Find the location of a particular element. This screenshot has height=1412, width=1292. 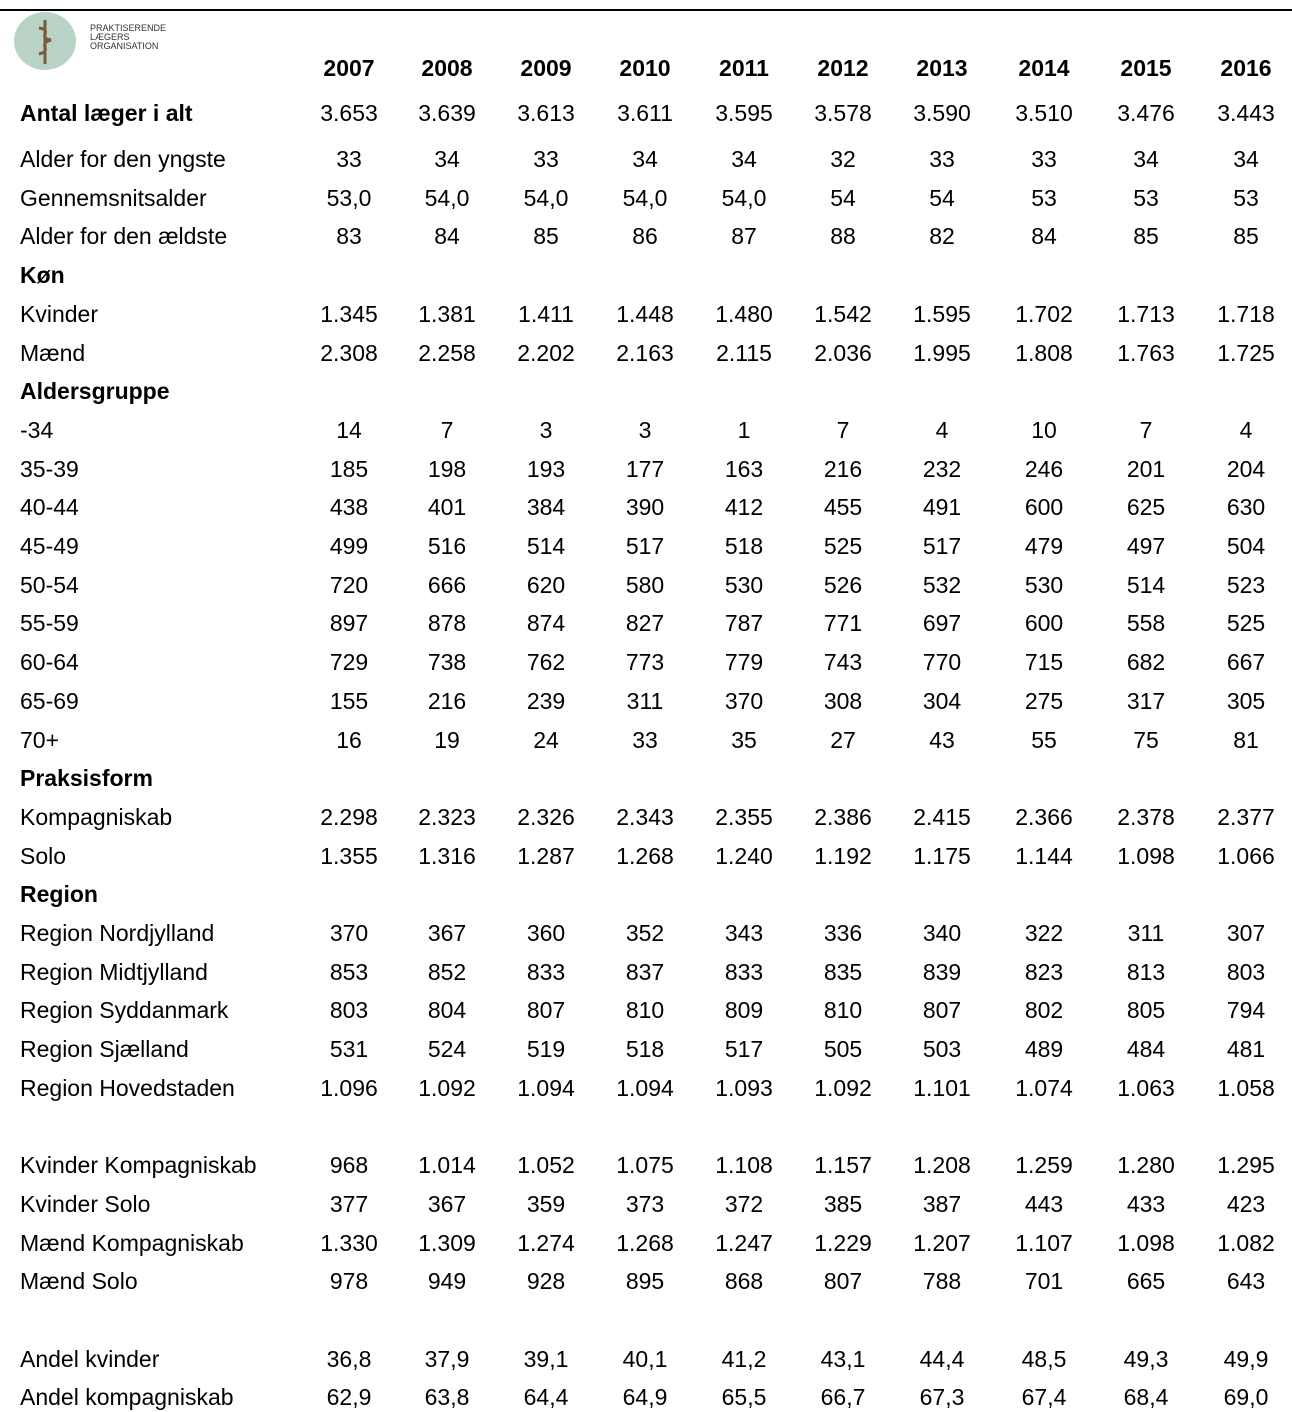

cell: 16 is located at coordinates (349, 739).